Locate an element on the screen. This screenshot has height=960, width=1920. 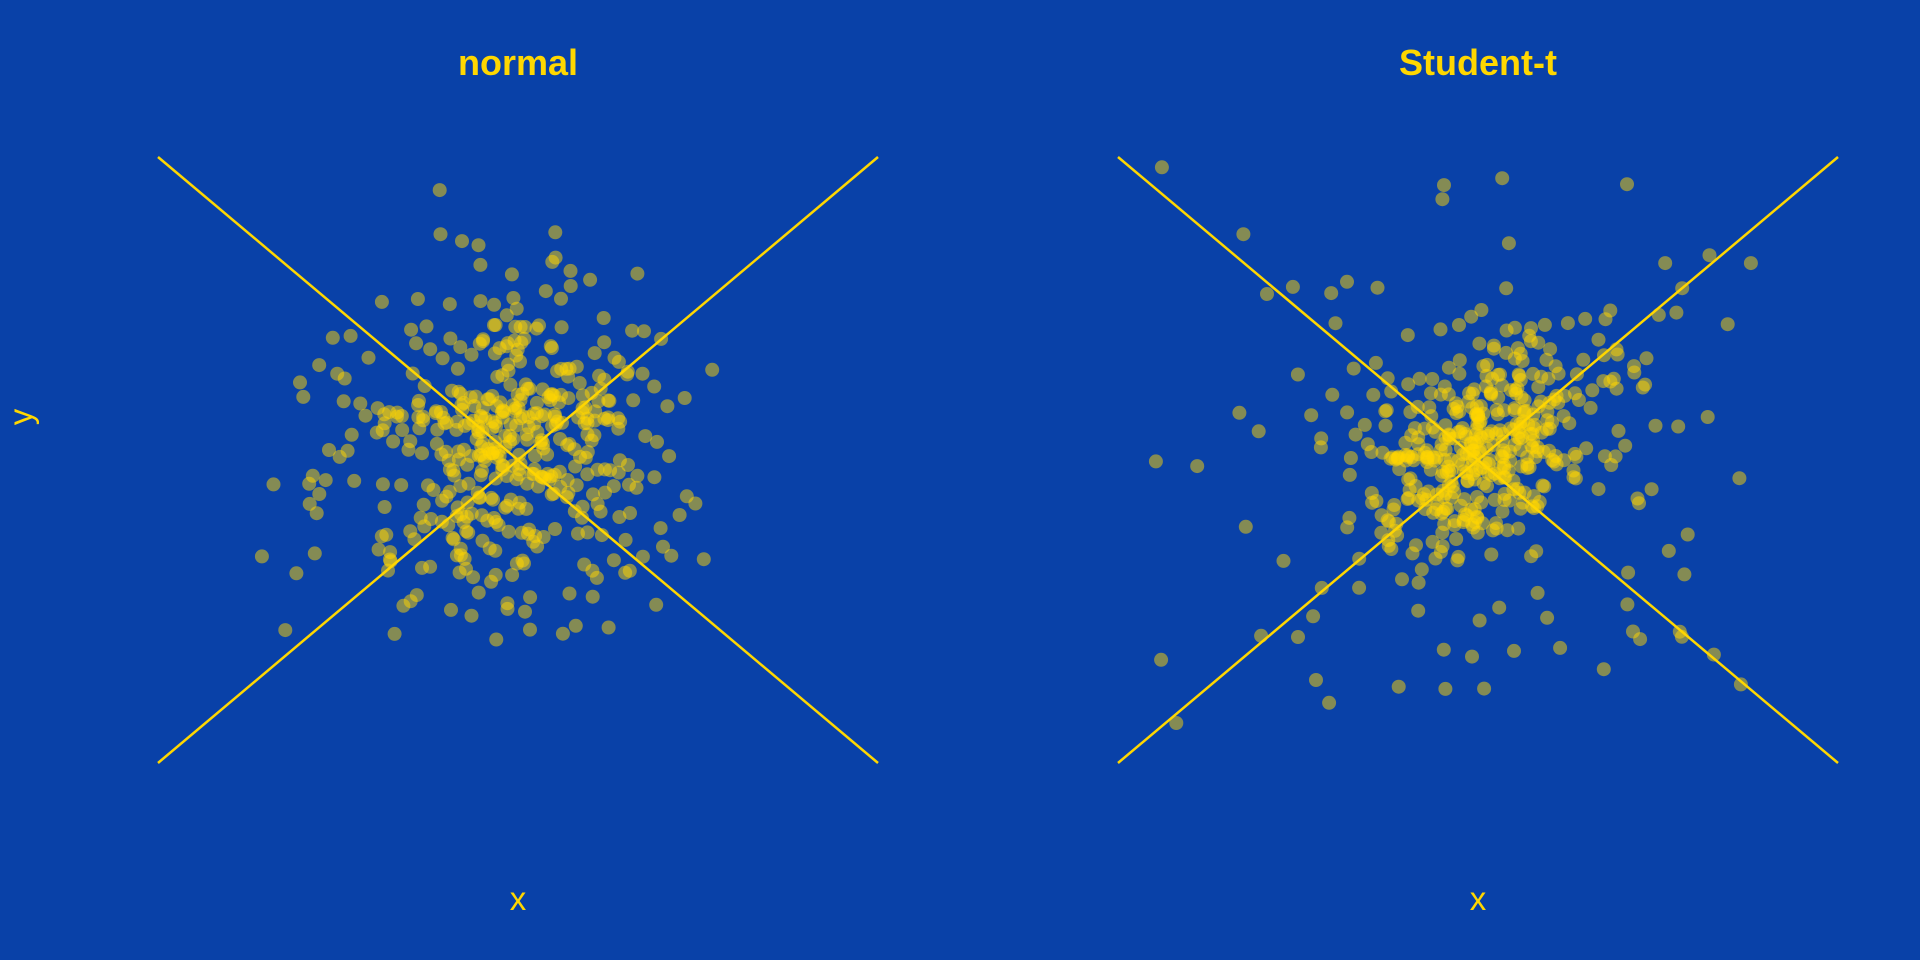
panel-student-t-title: Student-t is located at coordinates (1478, 62).